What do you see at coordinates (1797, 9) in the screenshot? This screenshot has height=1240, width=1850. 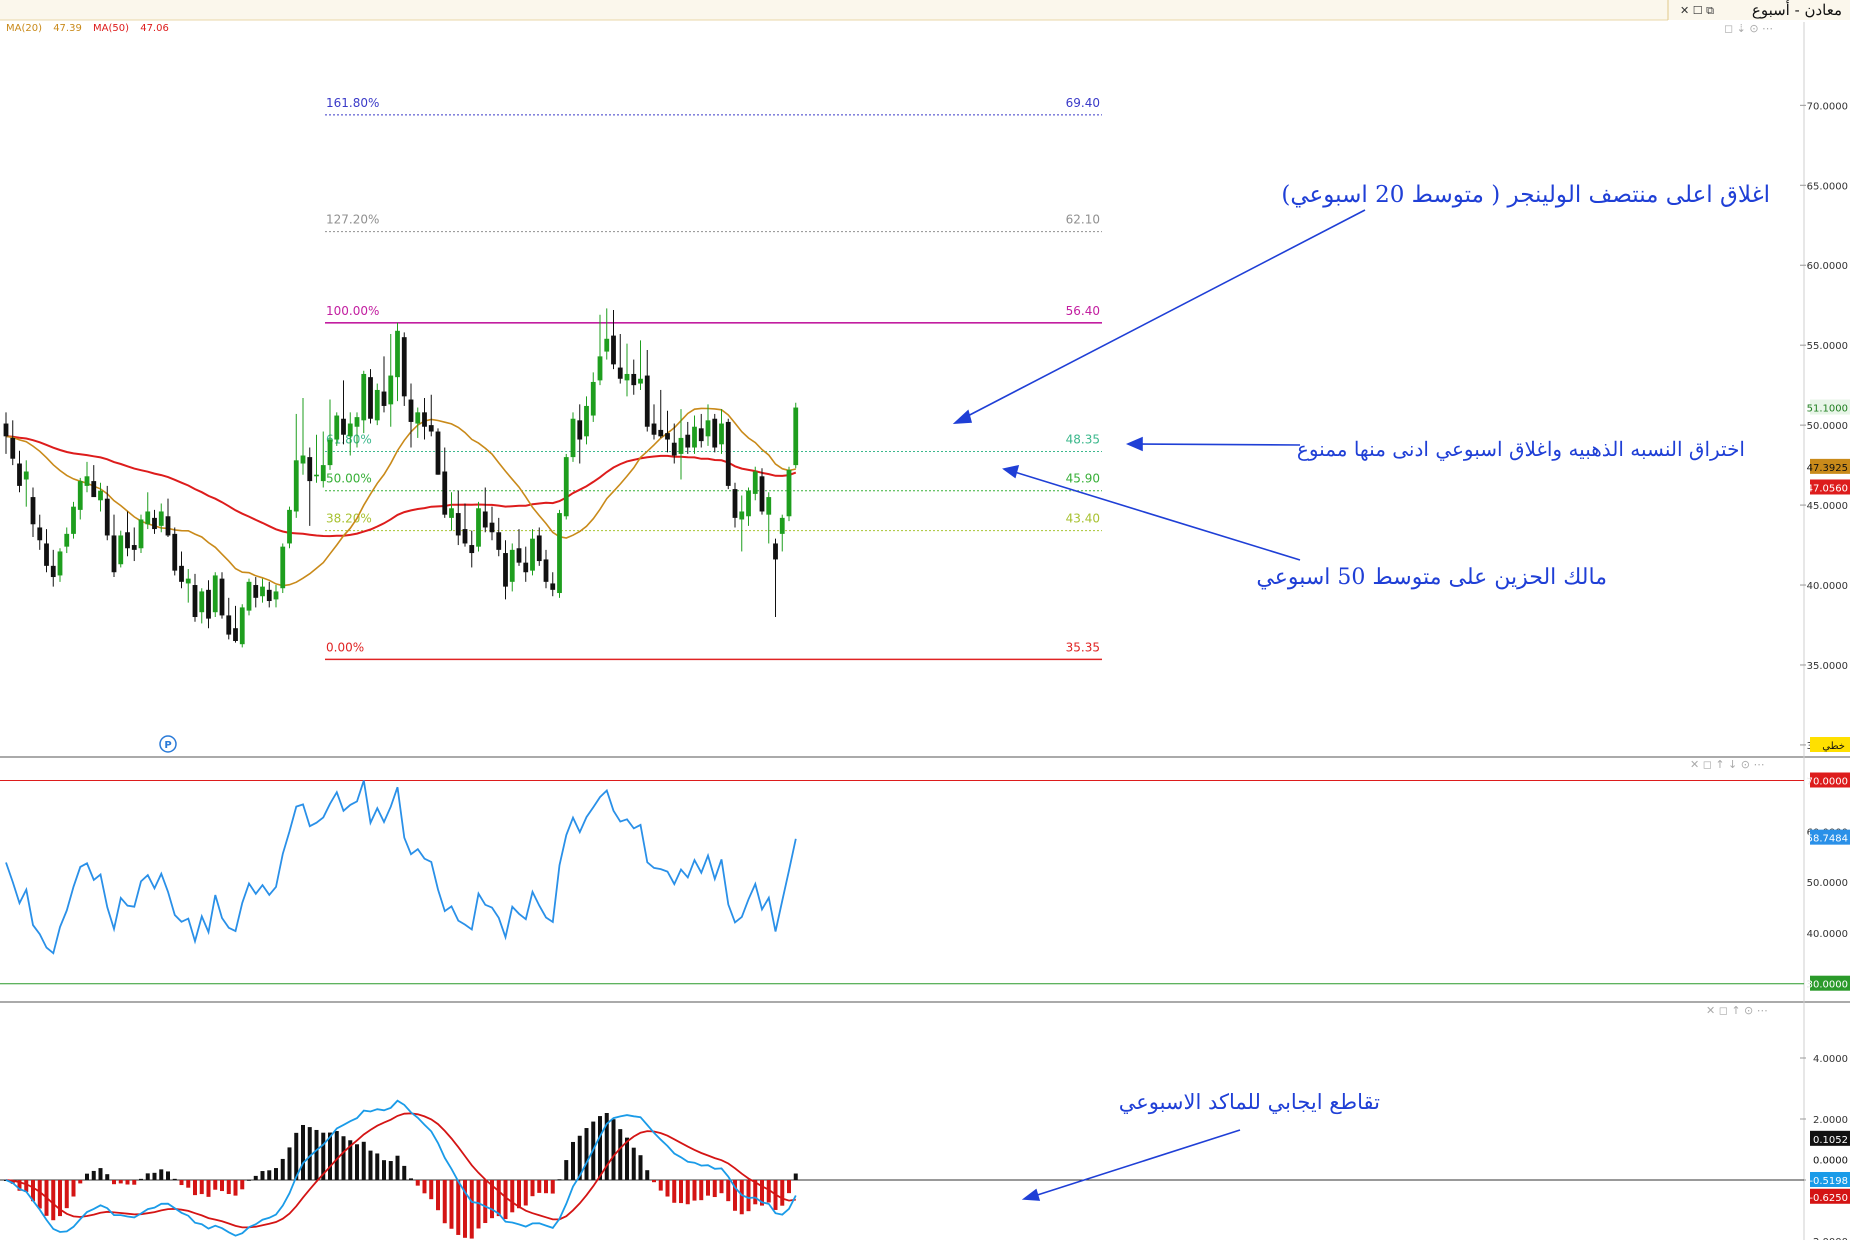 I see `window-title: معادن - أسبوع` at bounding box center [1797, 9].